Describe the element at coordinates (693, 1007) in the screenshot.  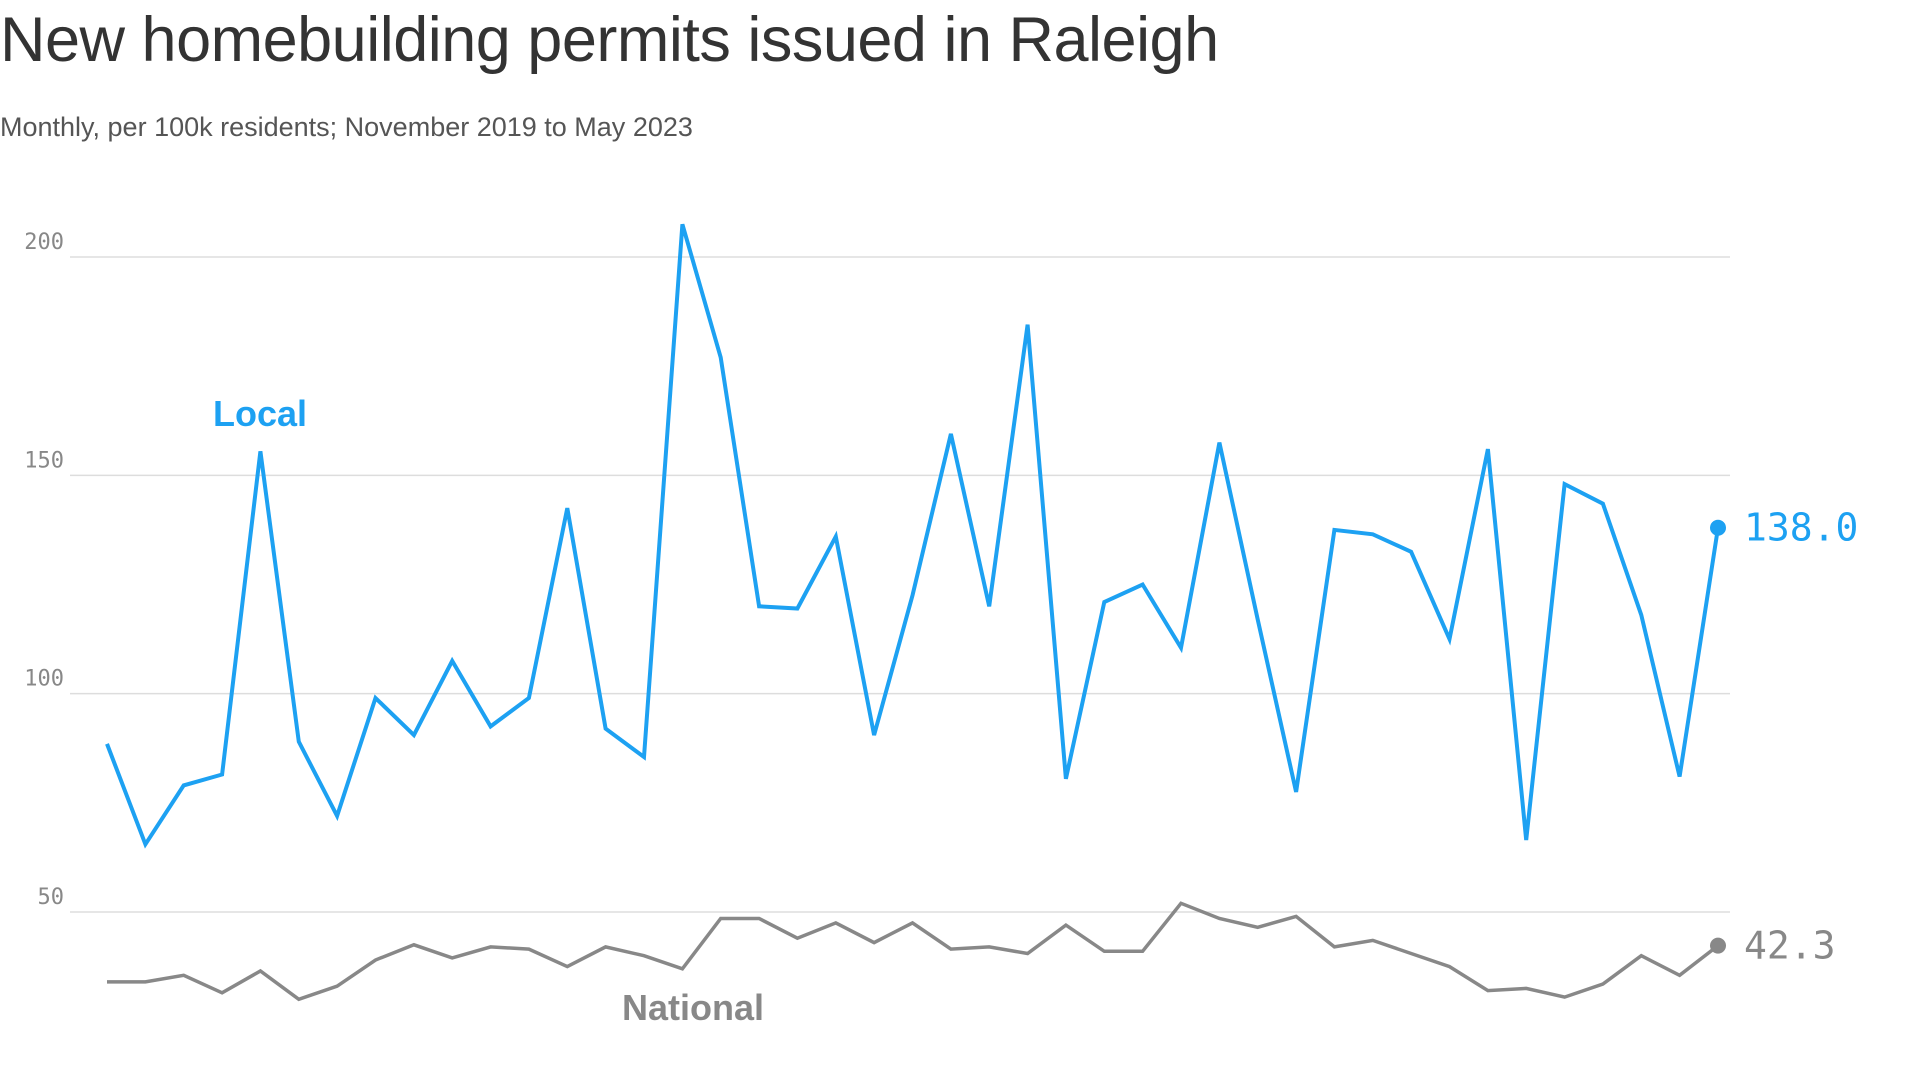
I see `national-series-label: National` at that location.